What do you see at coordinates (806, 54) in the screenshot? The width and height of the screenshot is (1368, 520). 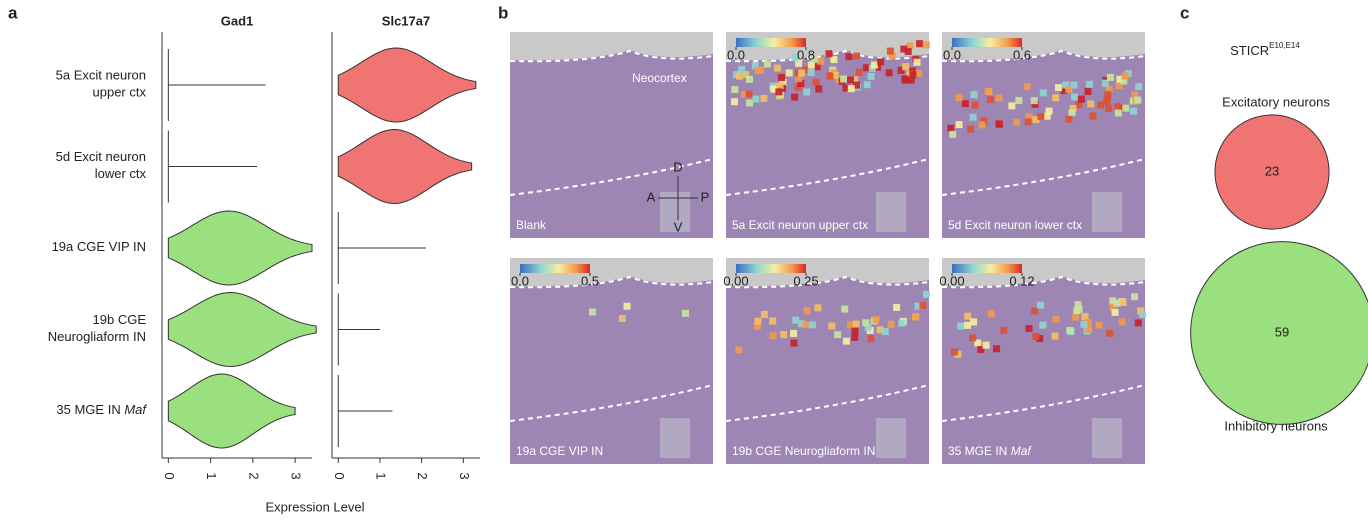 I see `colorbar-label: 0.8` at bounding box center [806, 54].